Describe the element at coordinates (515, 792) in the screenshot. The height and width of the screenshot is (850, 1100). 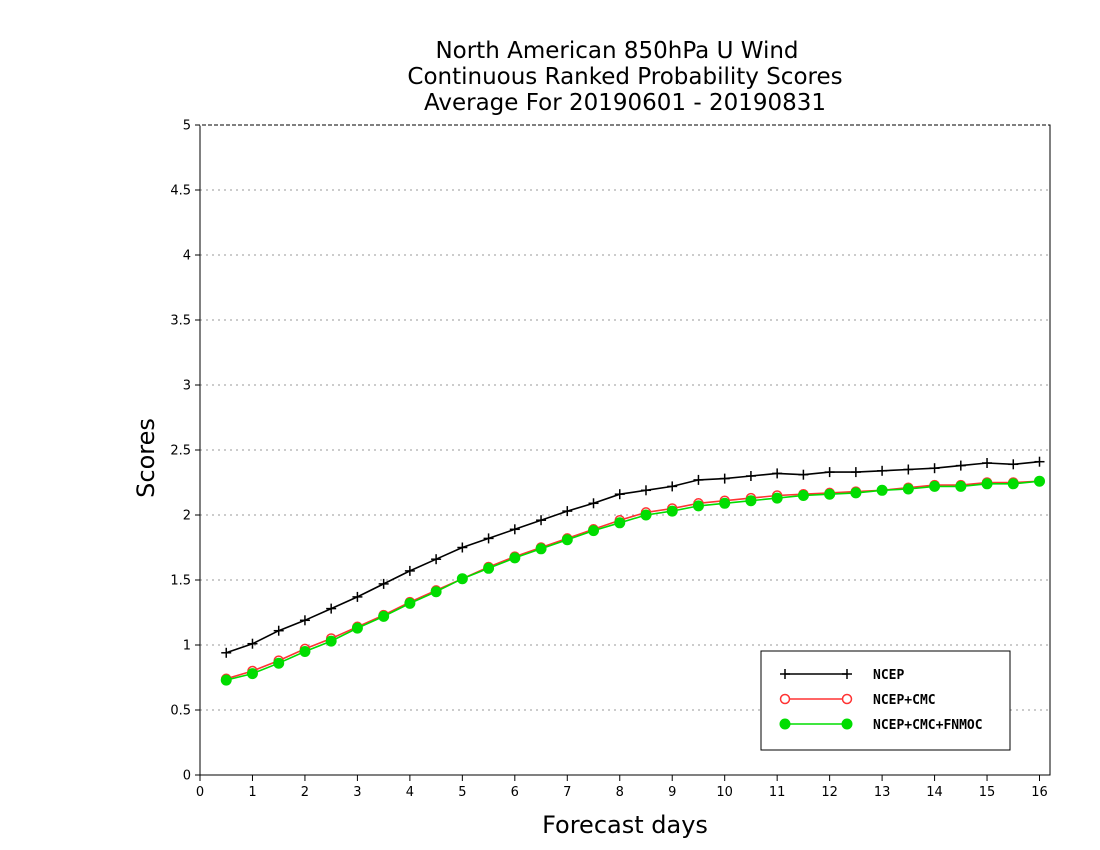
I see `x-tick-label: 6` at that location.